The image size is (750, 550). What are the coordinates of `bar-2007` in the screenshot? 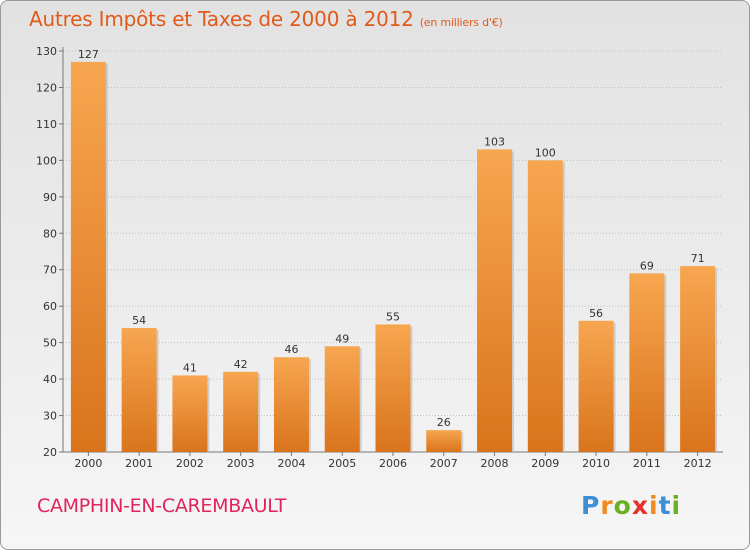 It's located at (444, 441).